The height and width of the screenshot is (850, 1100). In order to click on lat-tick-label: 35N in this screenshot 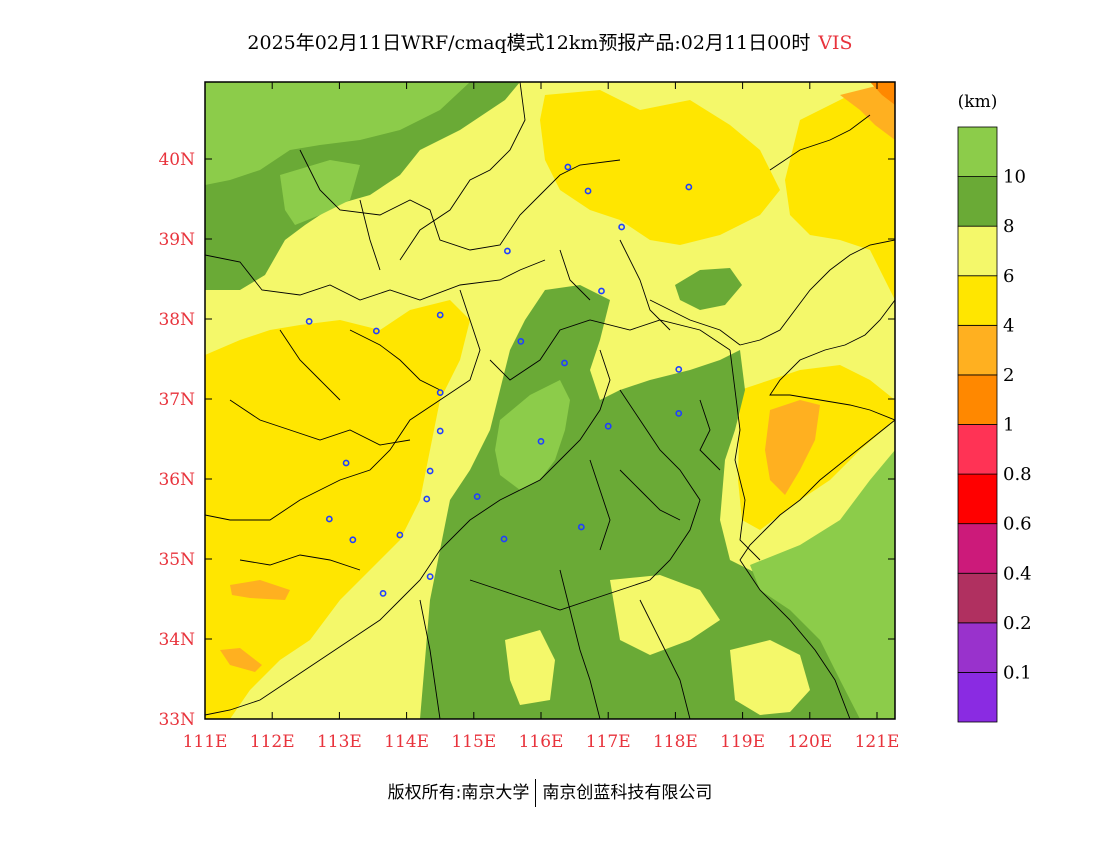, I will do `click(176, 560)`.